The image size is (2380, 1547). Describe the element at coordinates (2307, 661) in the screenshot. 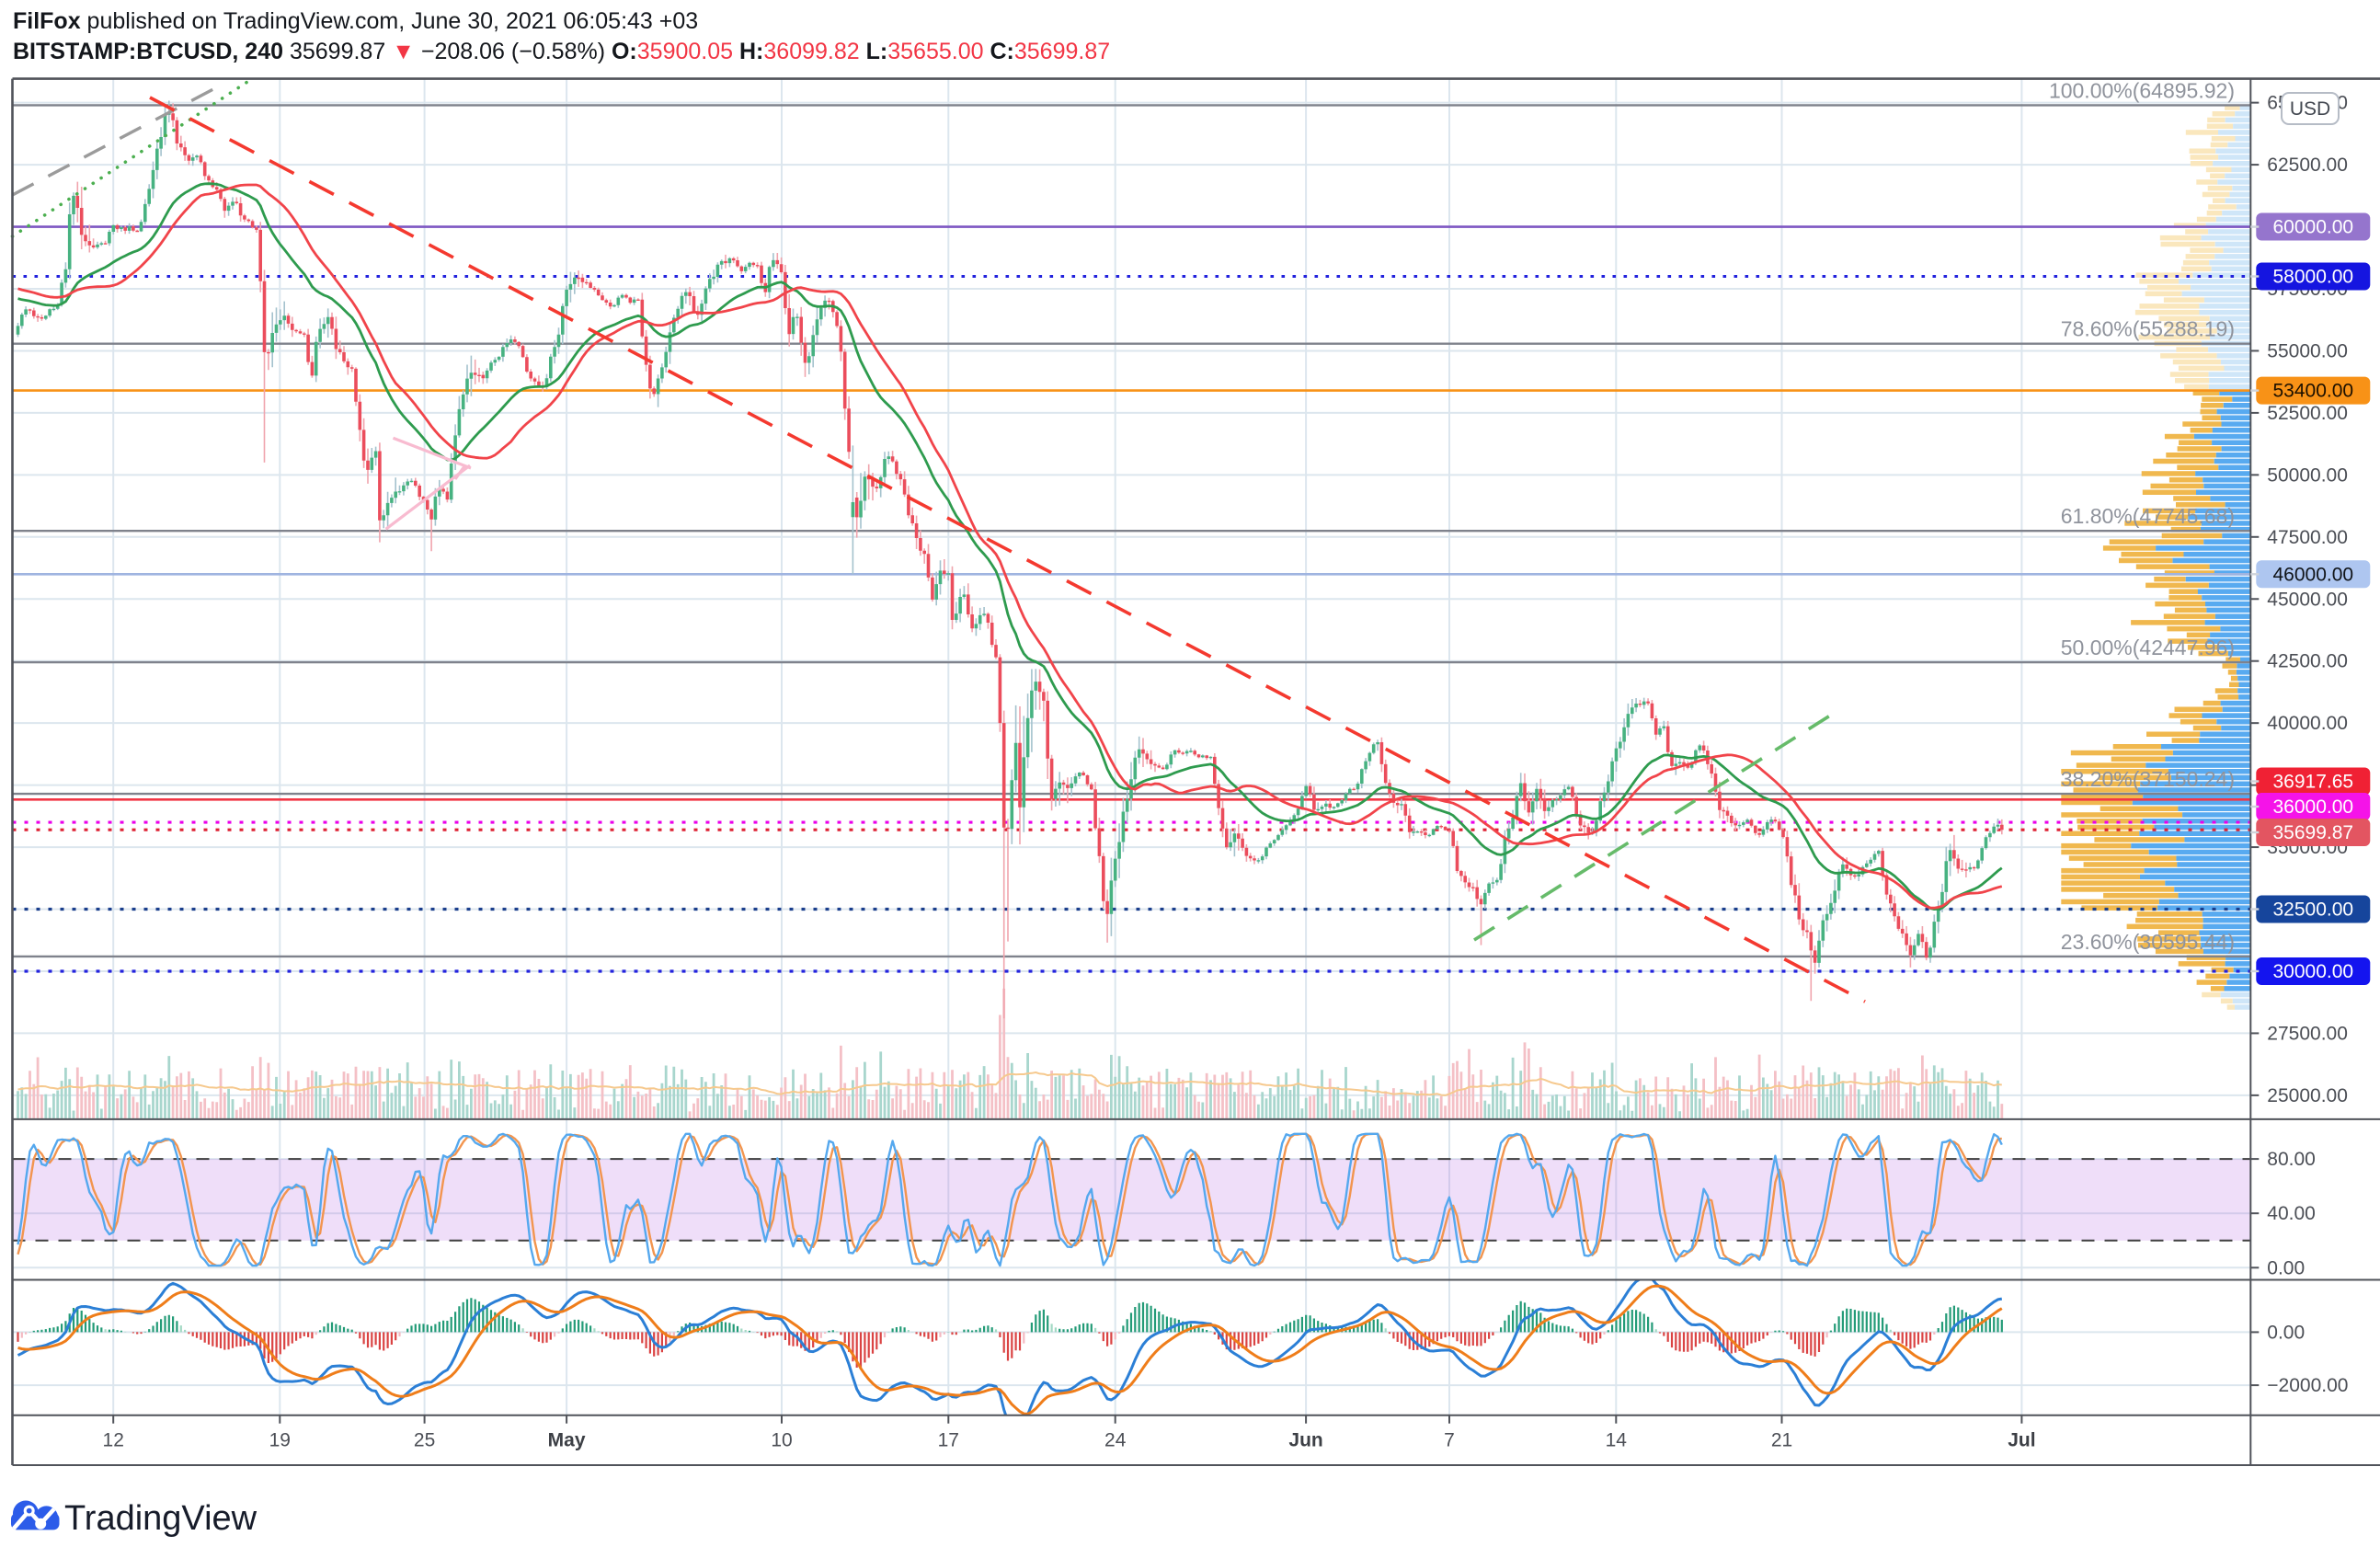

I see `svg-text: 42500.00` at that location.